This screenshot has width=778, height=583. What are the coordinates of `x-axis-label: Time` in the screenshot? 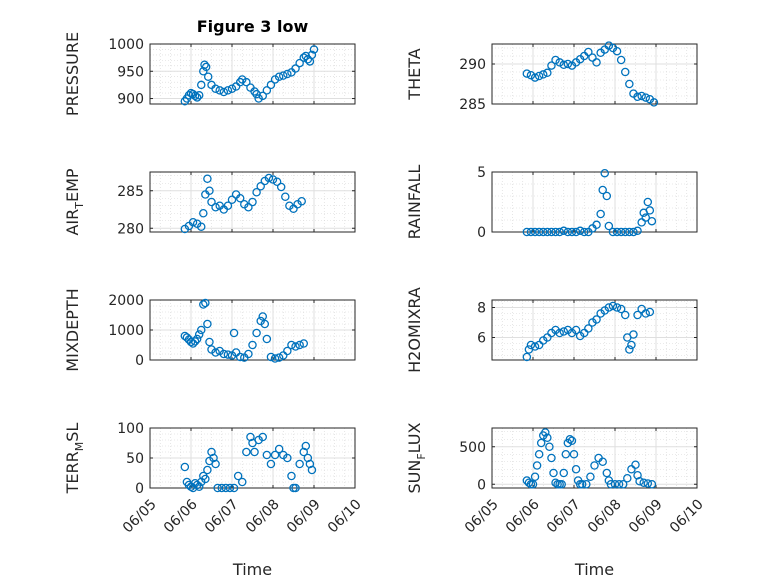 It's located at (252, 569).